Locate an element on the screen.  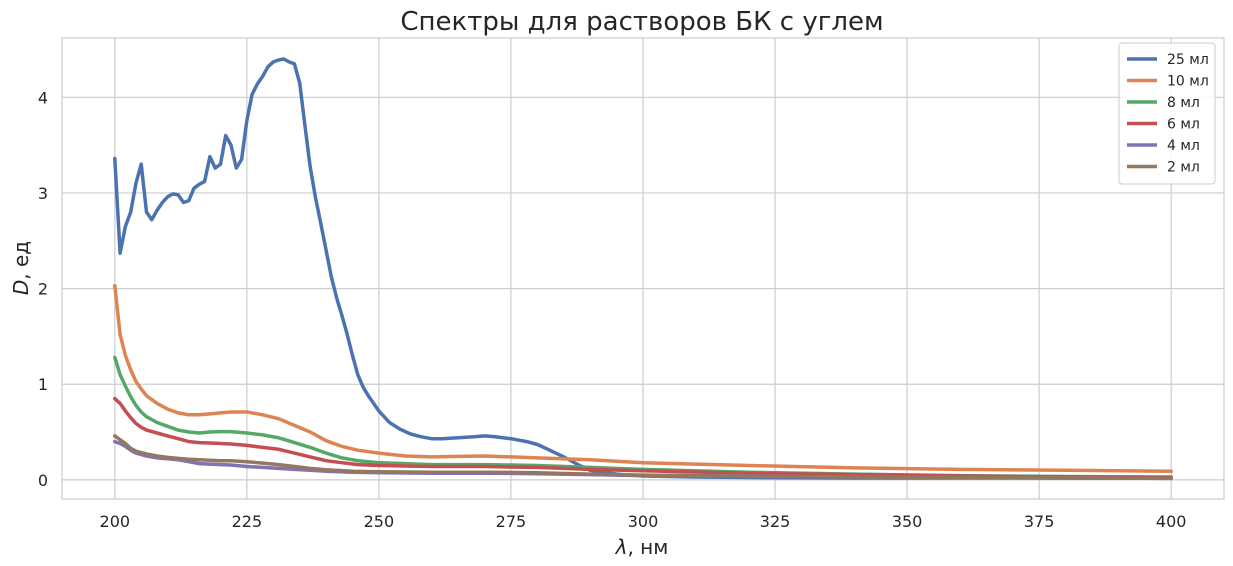
y-axis-symbol: D is located at coordinates (21, 287).